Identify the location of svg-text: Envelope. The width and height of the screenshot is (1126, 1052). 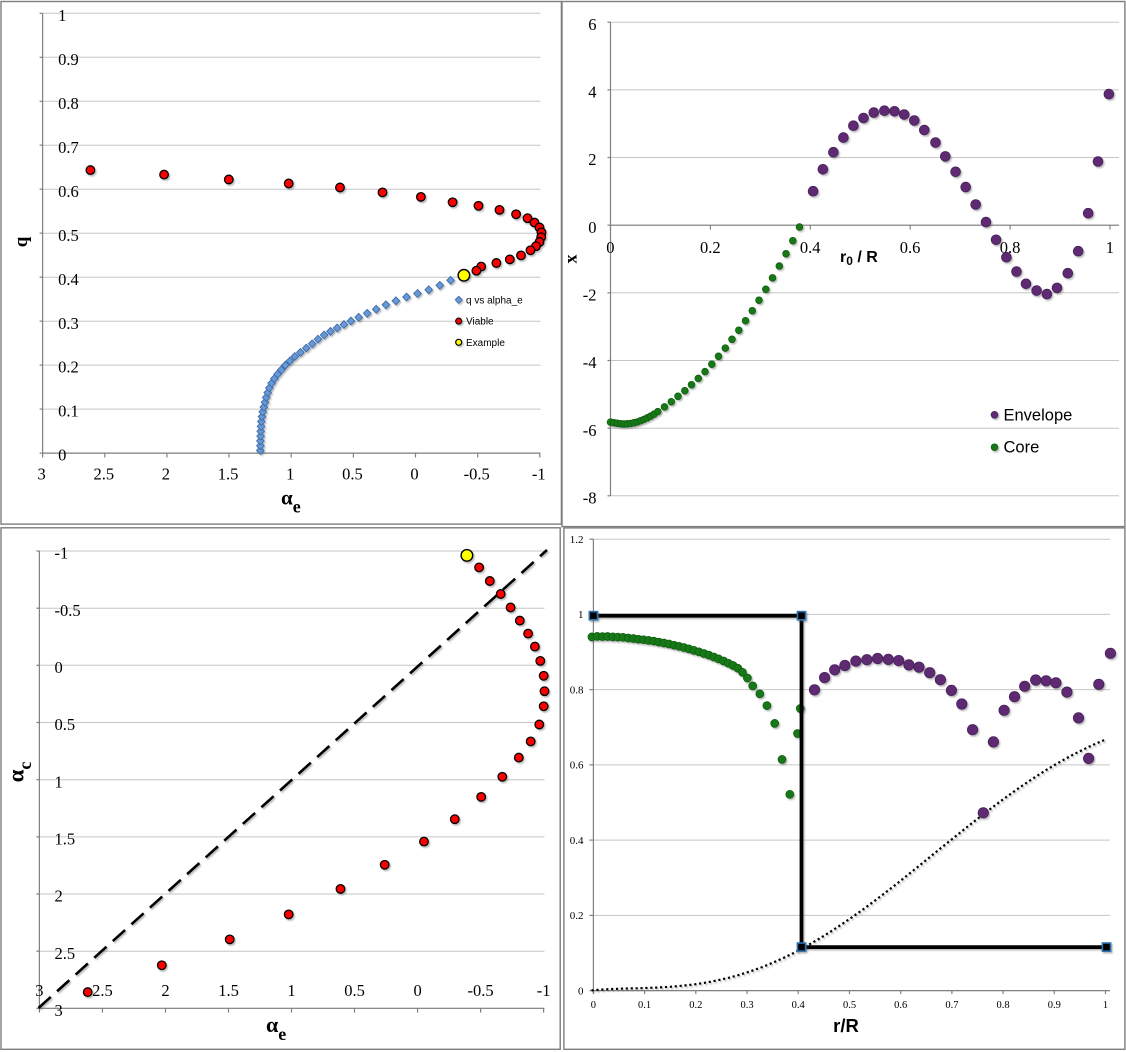
(1038, 415).